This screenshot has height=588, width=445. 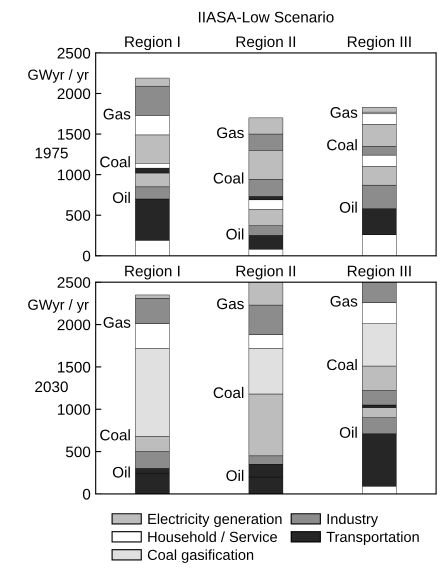 I want to click on legend-label: Coal gasification, so click(x=201, y=556).